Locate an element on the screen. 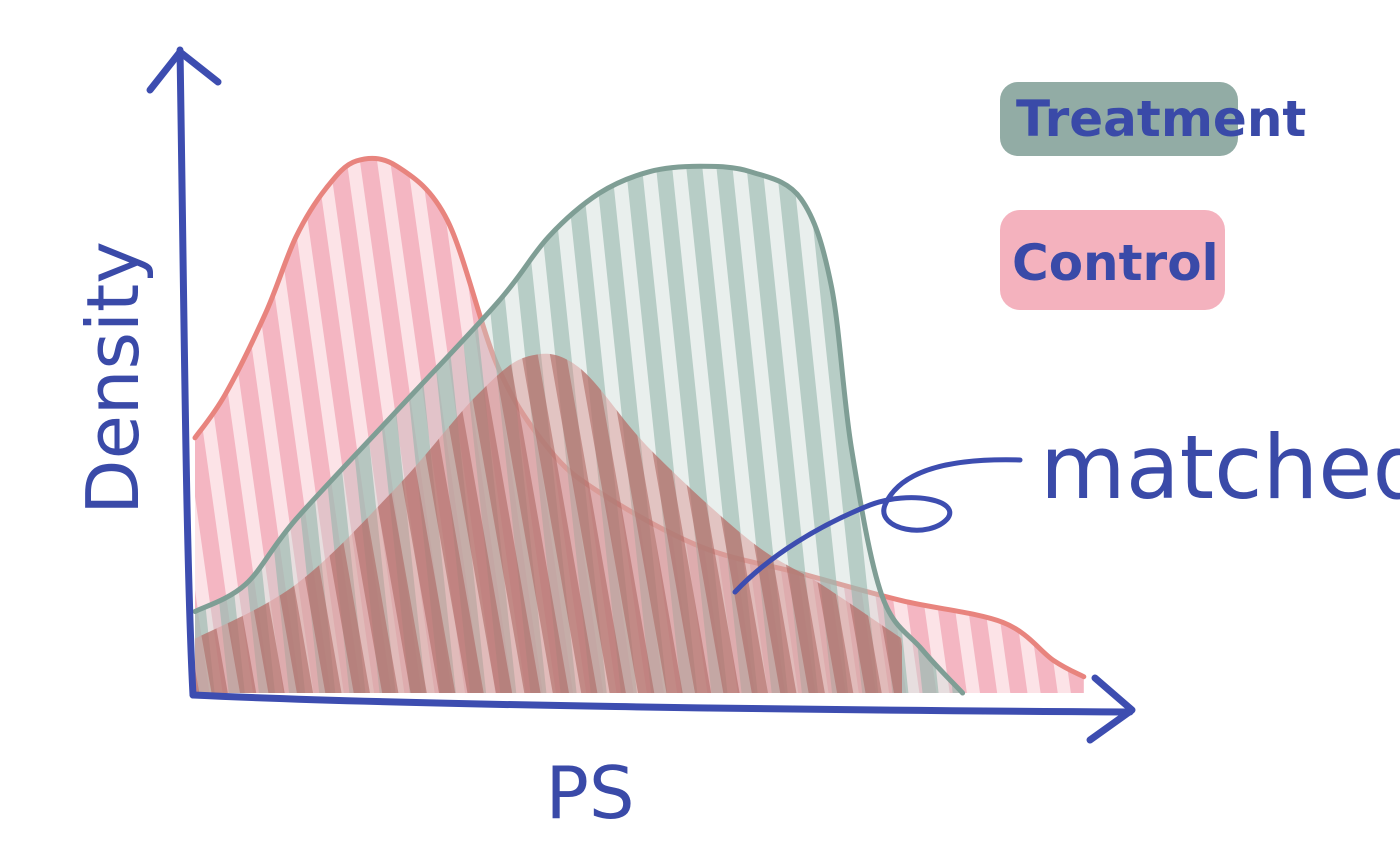 This screenshot has width=1400, height=860. matched-annotation: matched is located at coordinates (1066, 505).